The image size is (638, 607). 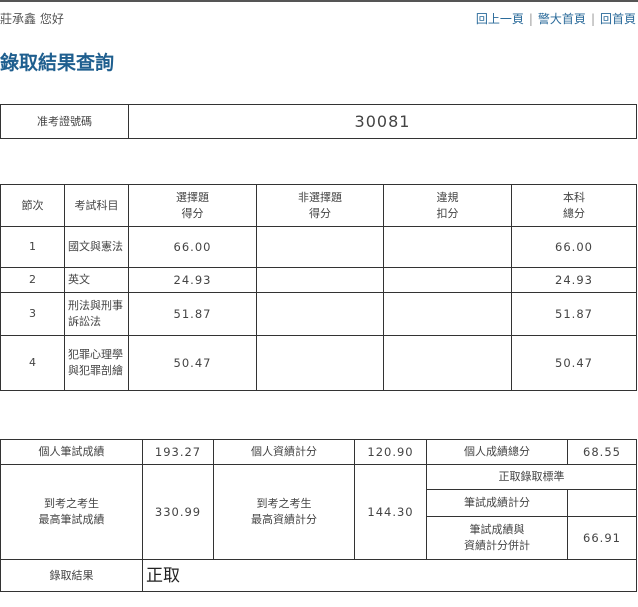 I want to click on header-links: 回上一頁 | 警大首頁 | 回首頁, so click(x=556, y=18).